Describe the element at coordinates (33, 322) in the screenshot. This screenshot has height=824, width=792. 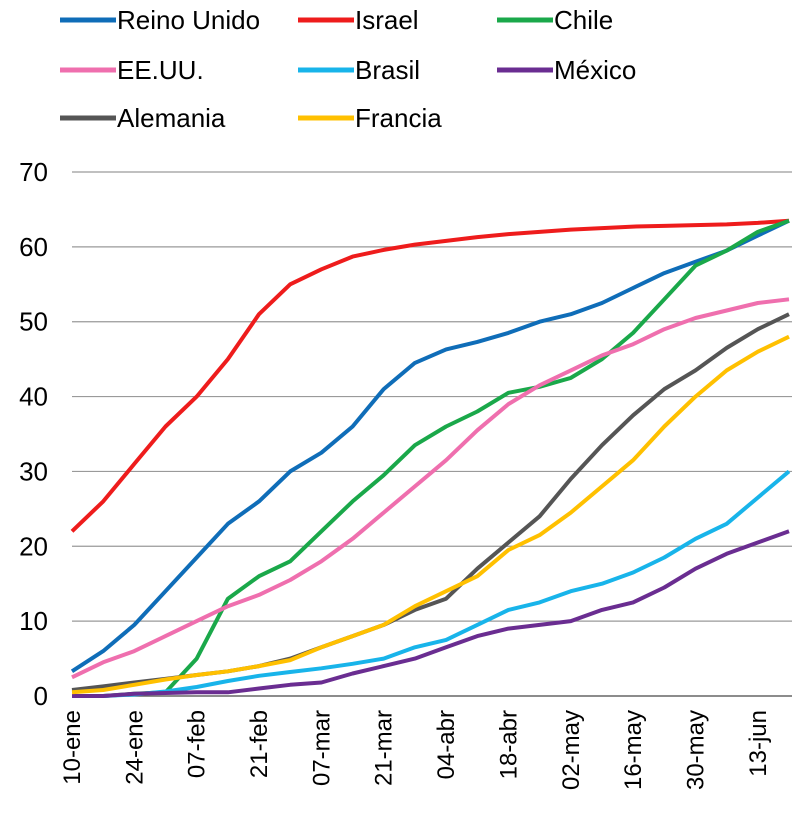
I see `y-tick-label: 50` at that location.